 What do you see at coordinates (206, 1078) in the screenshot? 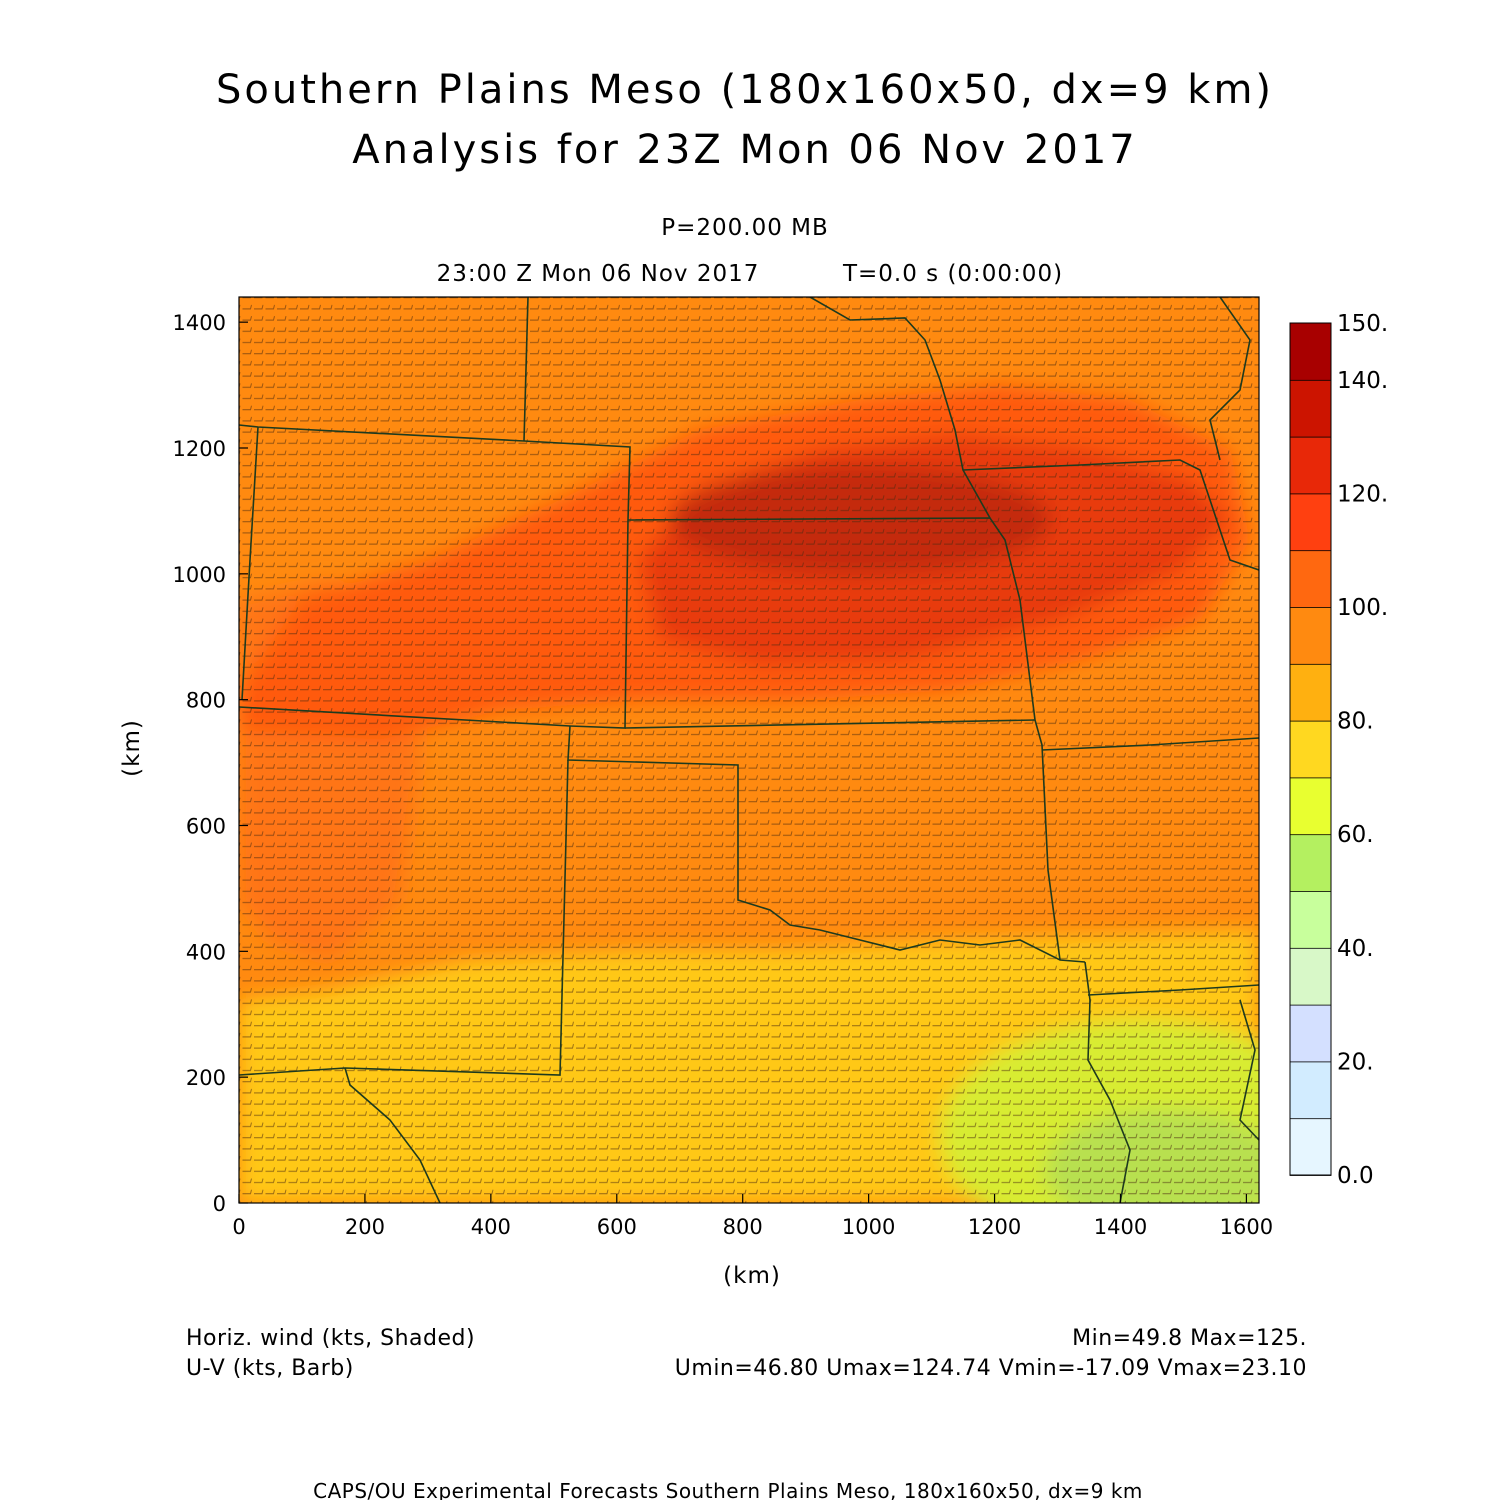
I see `y-tick-label: 200` at bounding box center [206, 1078].